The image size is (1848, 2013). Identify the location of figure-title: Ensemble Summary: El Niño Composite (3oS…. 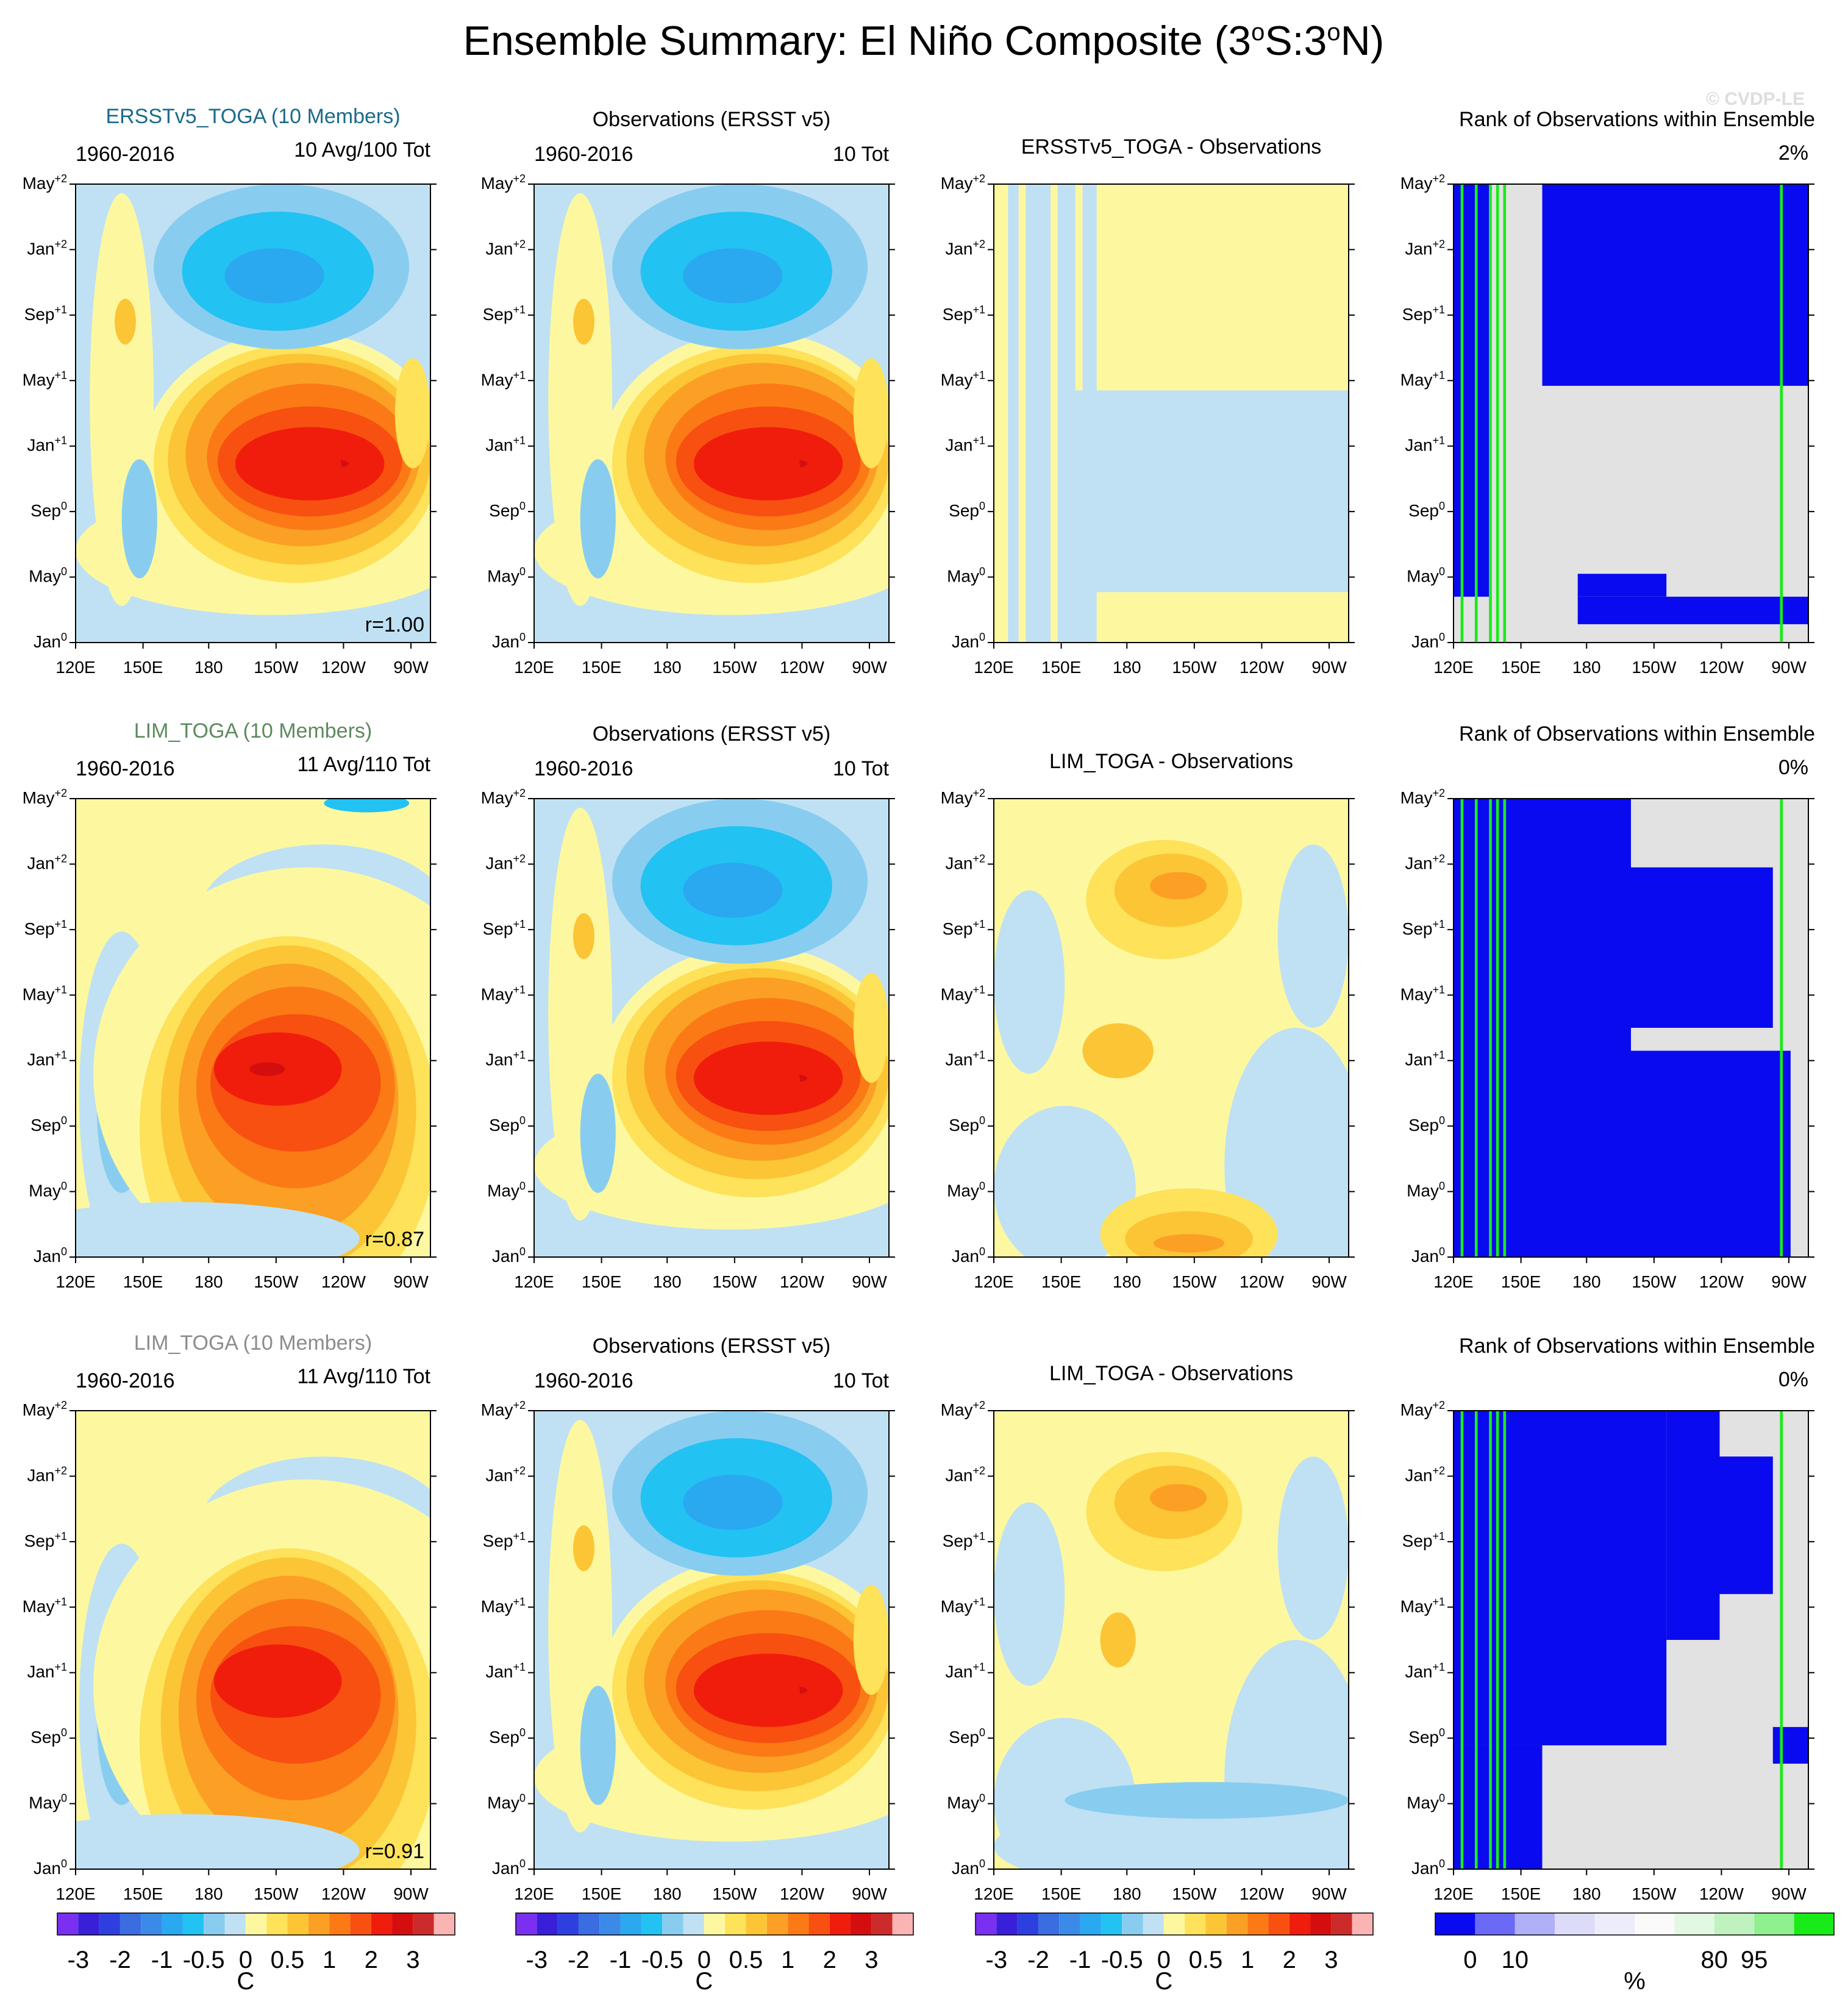
(924, 41).